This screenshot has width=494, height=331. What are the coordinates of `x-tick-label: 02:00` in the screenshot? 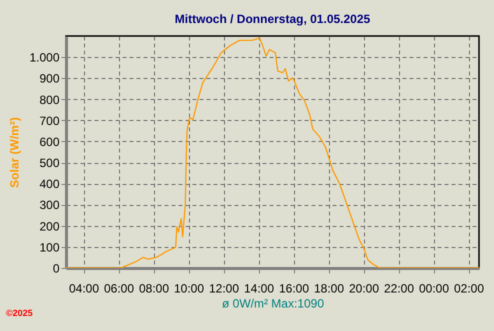 It's located at (469, 289).